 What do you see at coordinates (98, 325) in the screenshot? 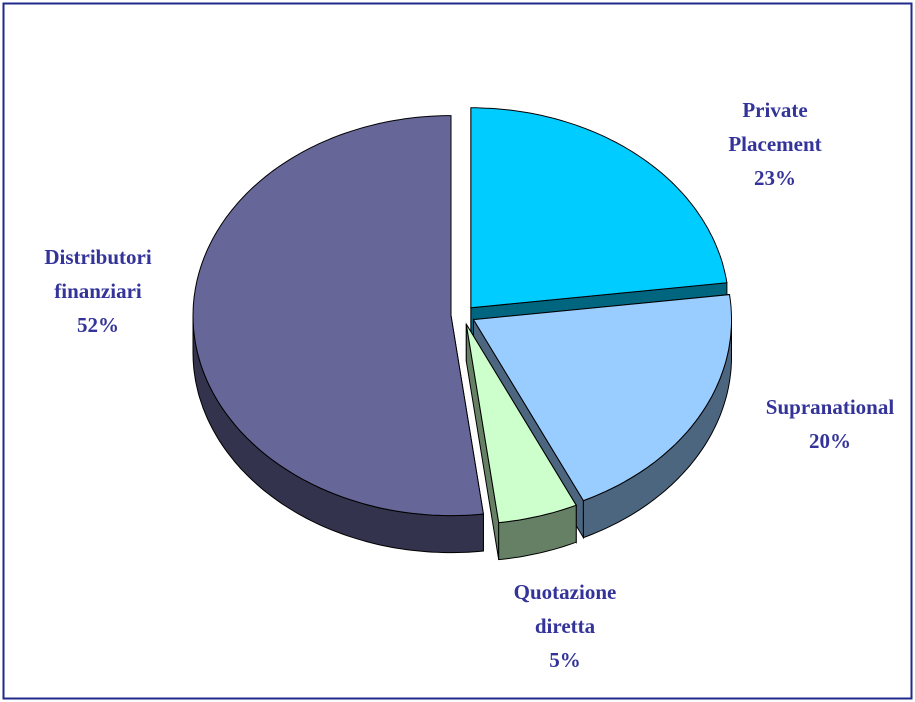
I see `value-label: 52%` at bounding box center [98, 325].